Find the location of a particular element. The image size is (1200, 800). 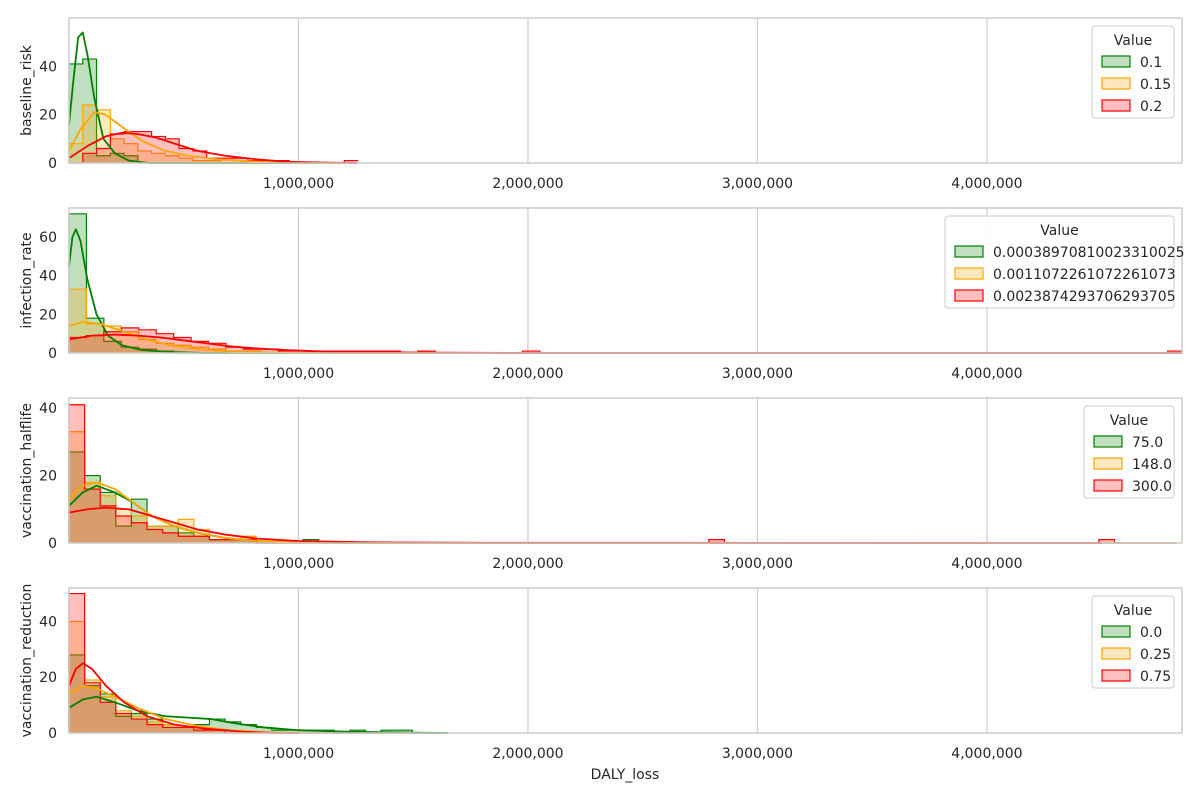

legend-label: 0.2 is located at coordinates (1151, 107).